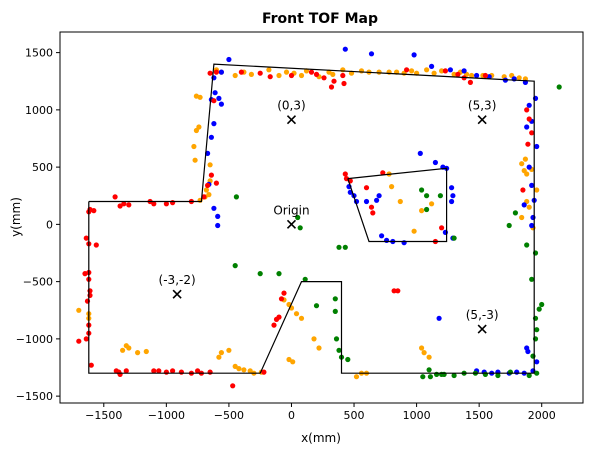 The width and height of the screenshot is (592, 455). Describe the element at coordinates (229, 415) in the screenshot. I see `x-tick-label--500: −500` at that location.